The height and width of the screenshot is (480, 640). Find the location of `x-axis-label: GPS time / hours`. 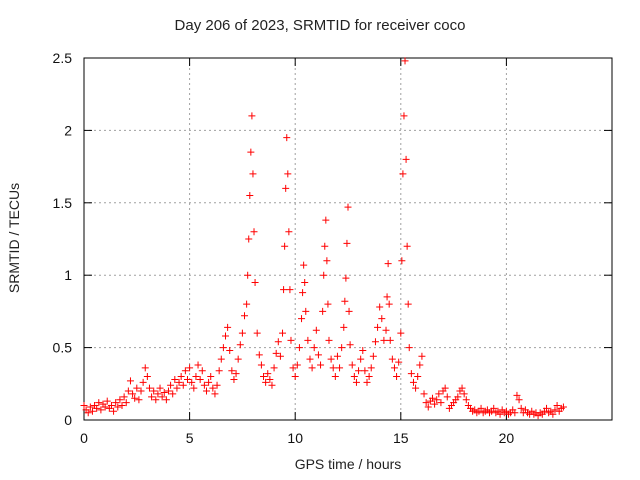

x-axis-label: GPS time / hours is located at coordinates (348, 464).